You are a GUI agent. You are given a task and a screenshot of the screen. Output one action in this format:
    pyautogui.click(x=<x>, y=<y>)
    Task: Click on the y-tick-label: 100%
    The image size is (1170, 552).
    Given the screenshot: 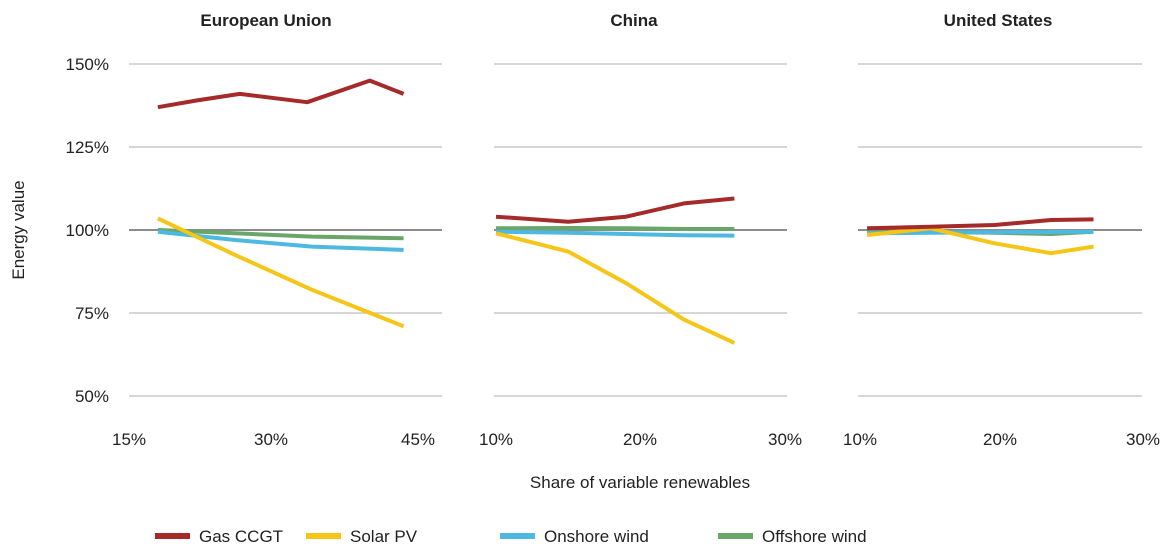 What is the action you would take?
    pyautogui.click(x=87, y=230)
    